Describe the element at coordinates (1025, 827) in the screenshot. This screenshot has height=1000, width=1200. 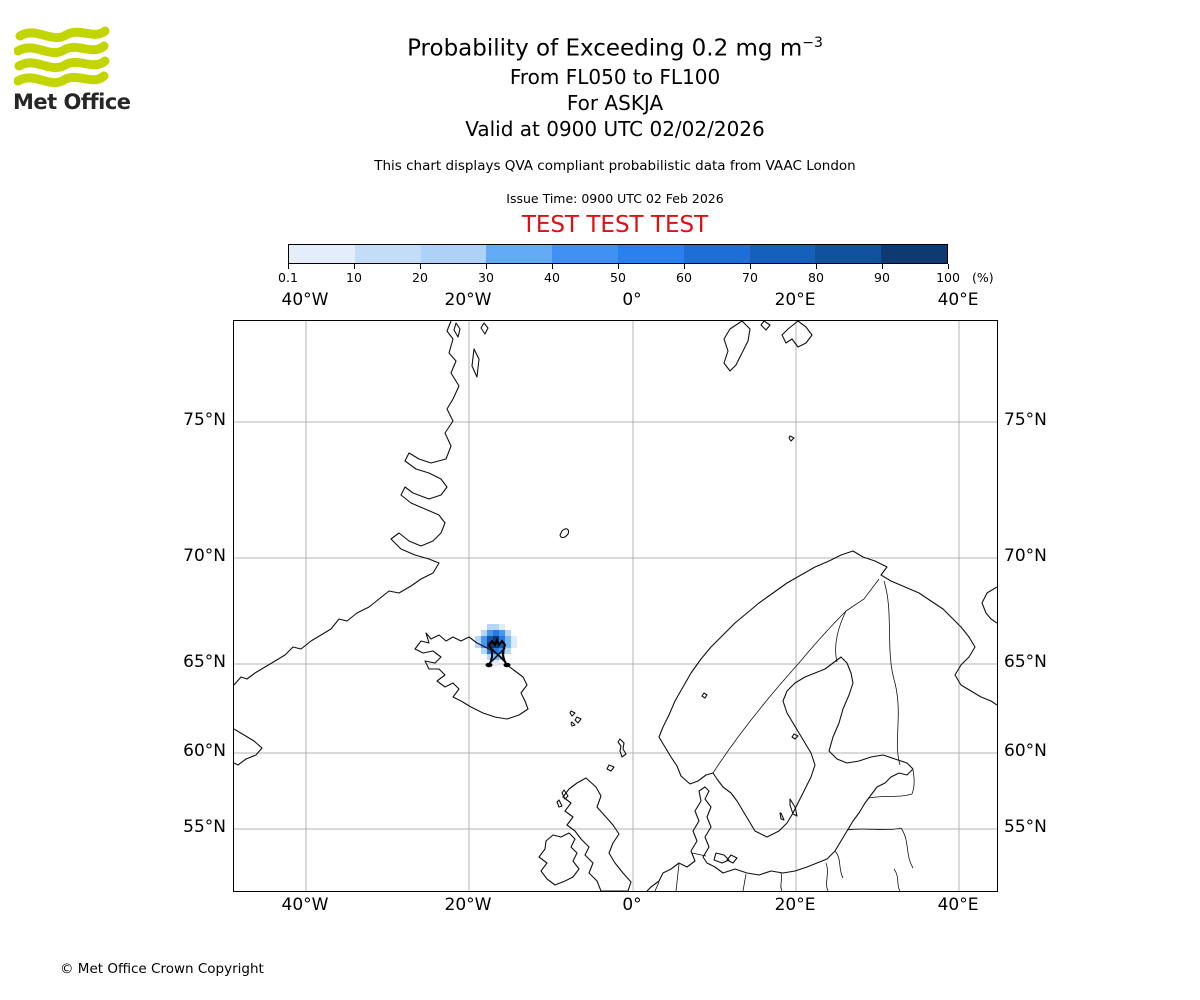
I see `lat-label-right-4: 55°N` at that location.